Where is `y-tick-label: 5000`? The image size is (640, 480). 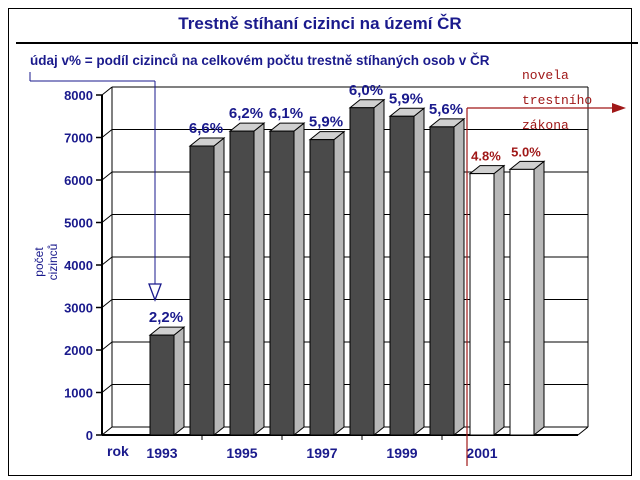
y-tick-label: 5000 is located at coordinates (78, 223).